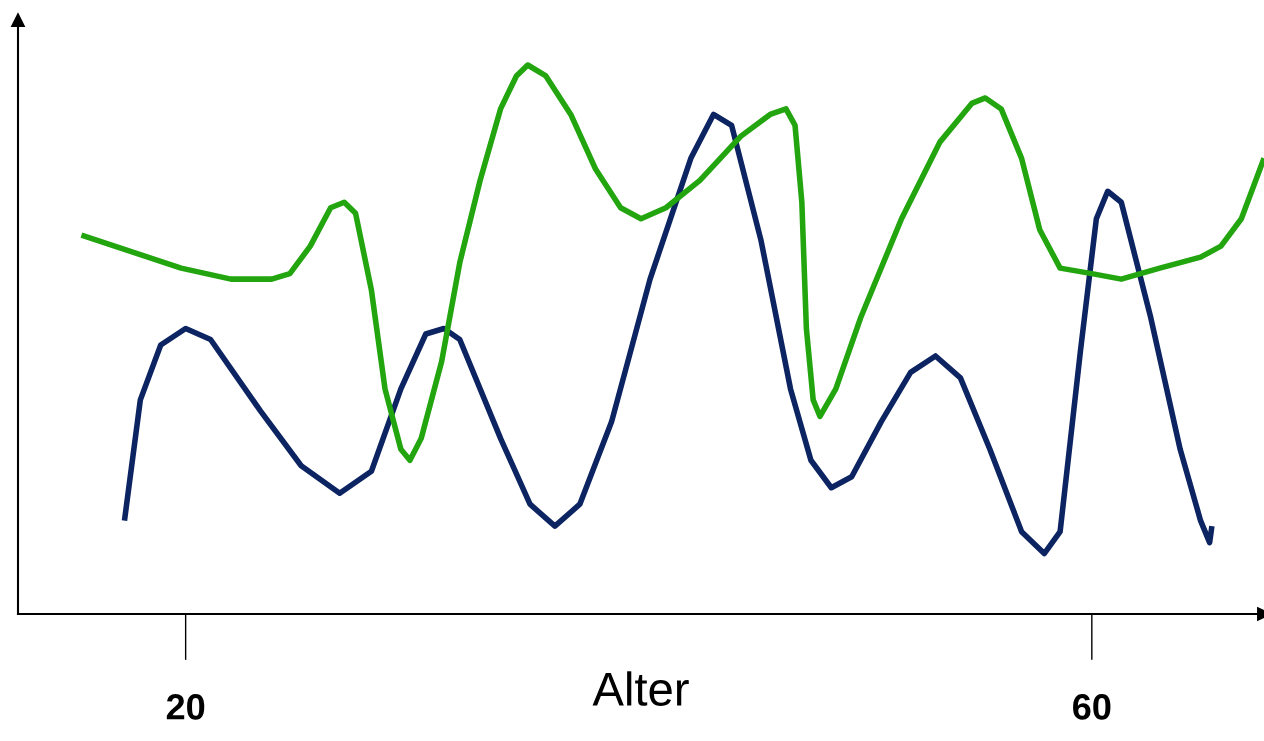  Describe the element at coordinates (185, 707) in the screenshot. I see `x-tick-label: 20` at that location.